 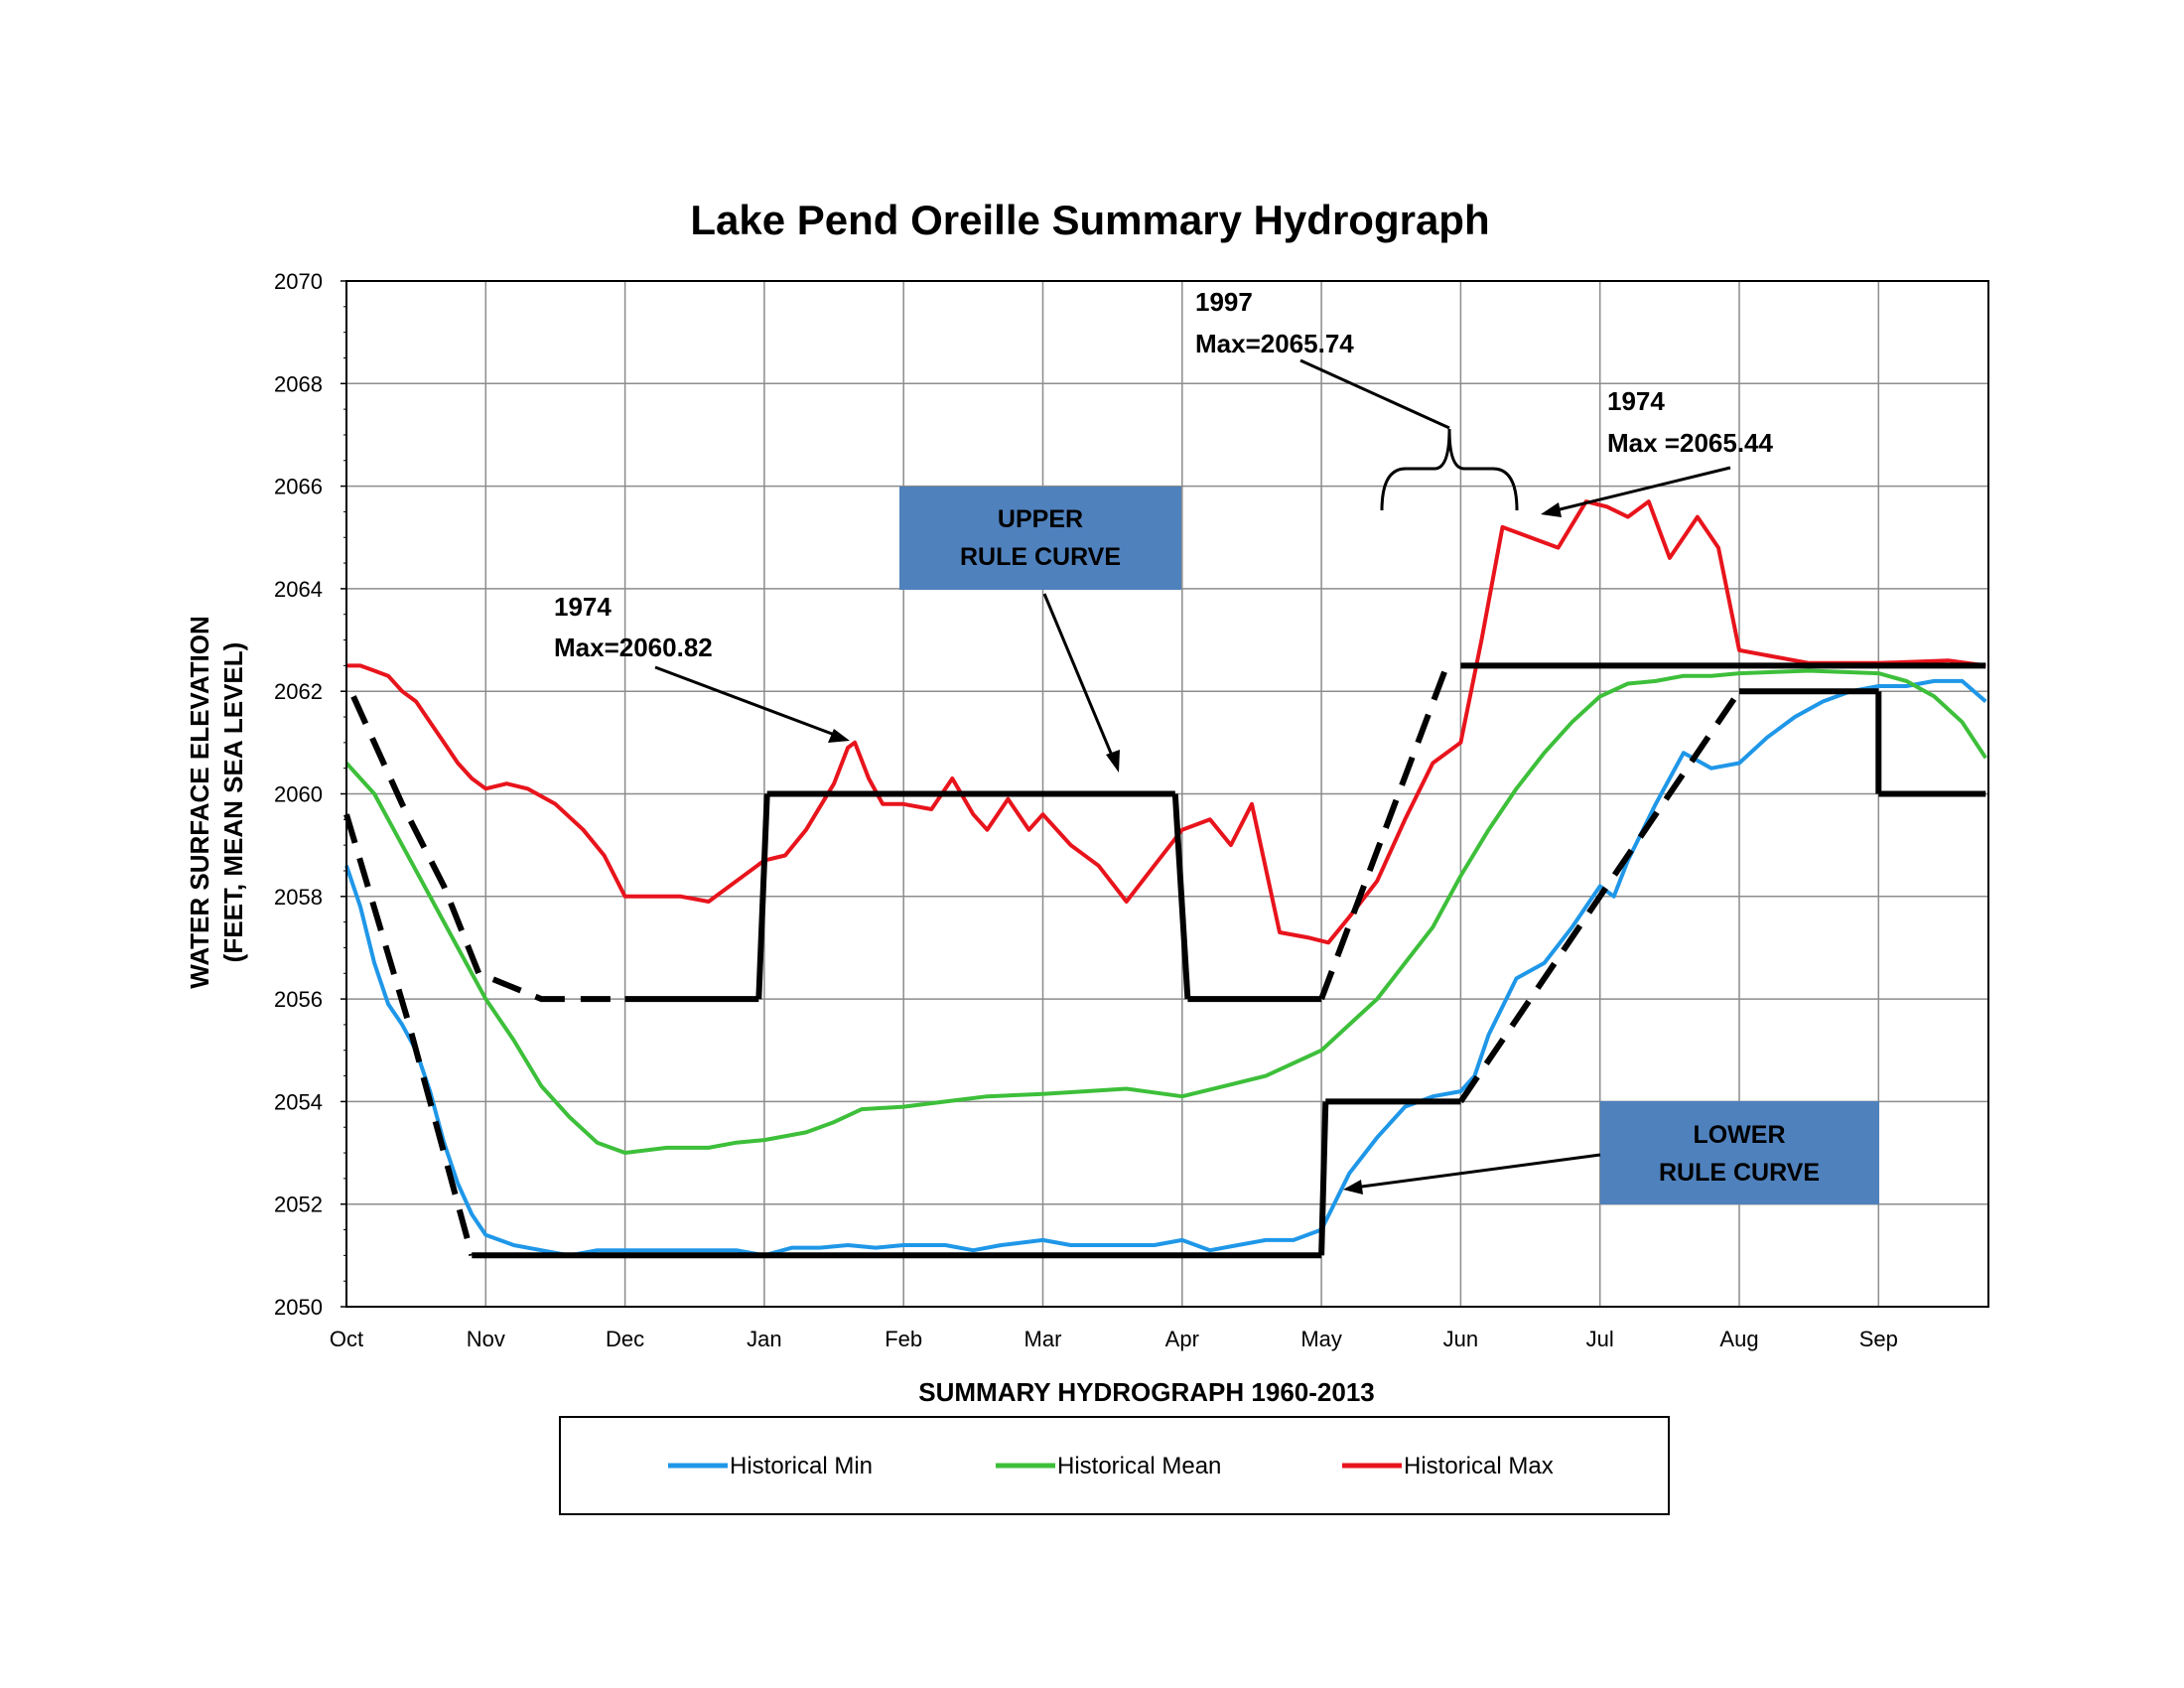 I want to click on upper-rule-curve-label-line1: UPPER, so click(x=1040, y=519).